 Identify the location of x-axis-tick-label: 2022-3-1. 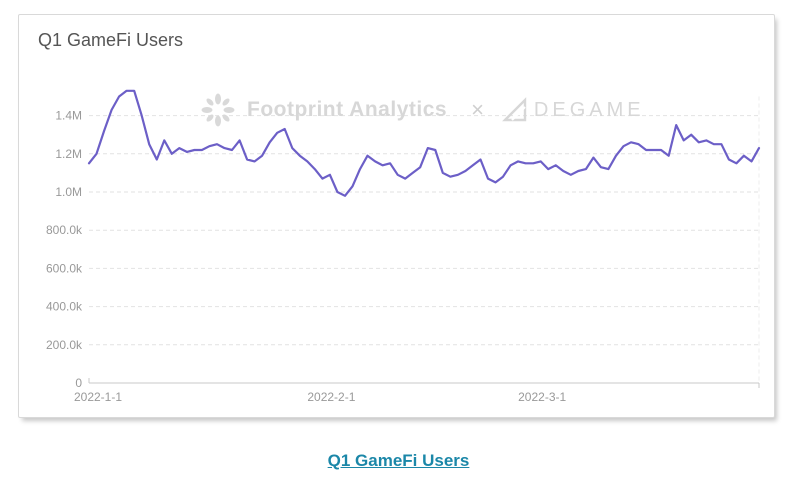
(542, 397).